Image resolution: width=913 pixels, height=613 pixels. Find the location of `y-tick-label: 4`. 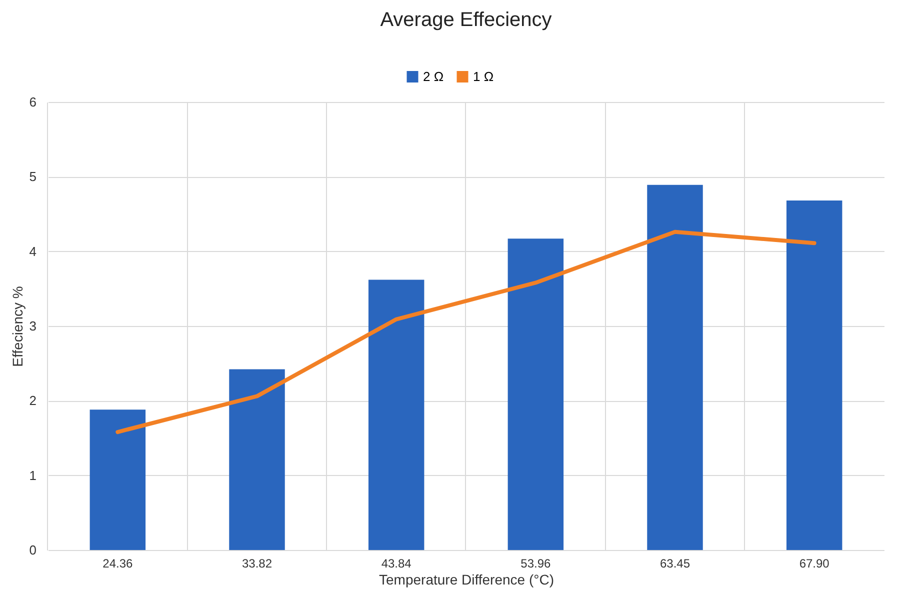

y-tick-label: 4 is located at coordinates (32, 251).